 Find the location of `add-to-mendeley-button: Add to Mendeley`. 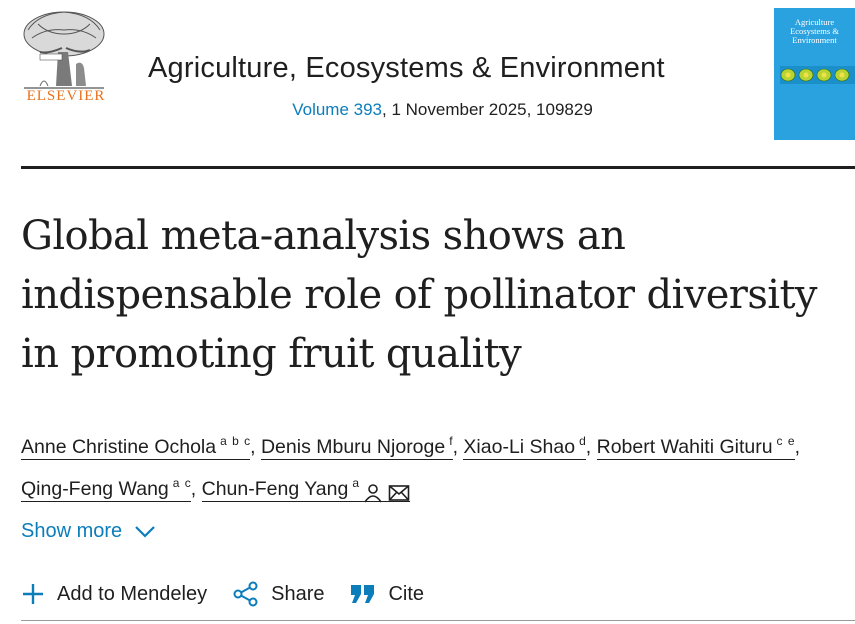

add-to-mendeley-button: Add to Mendeley is located at coordinates (114, 594).